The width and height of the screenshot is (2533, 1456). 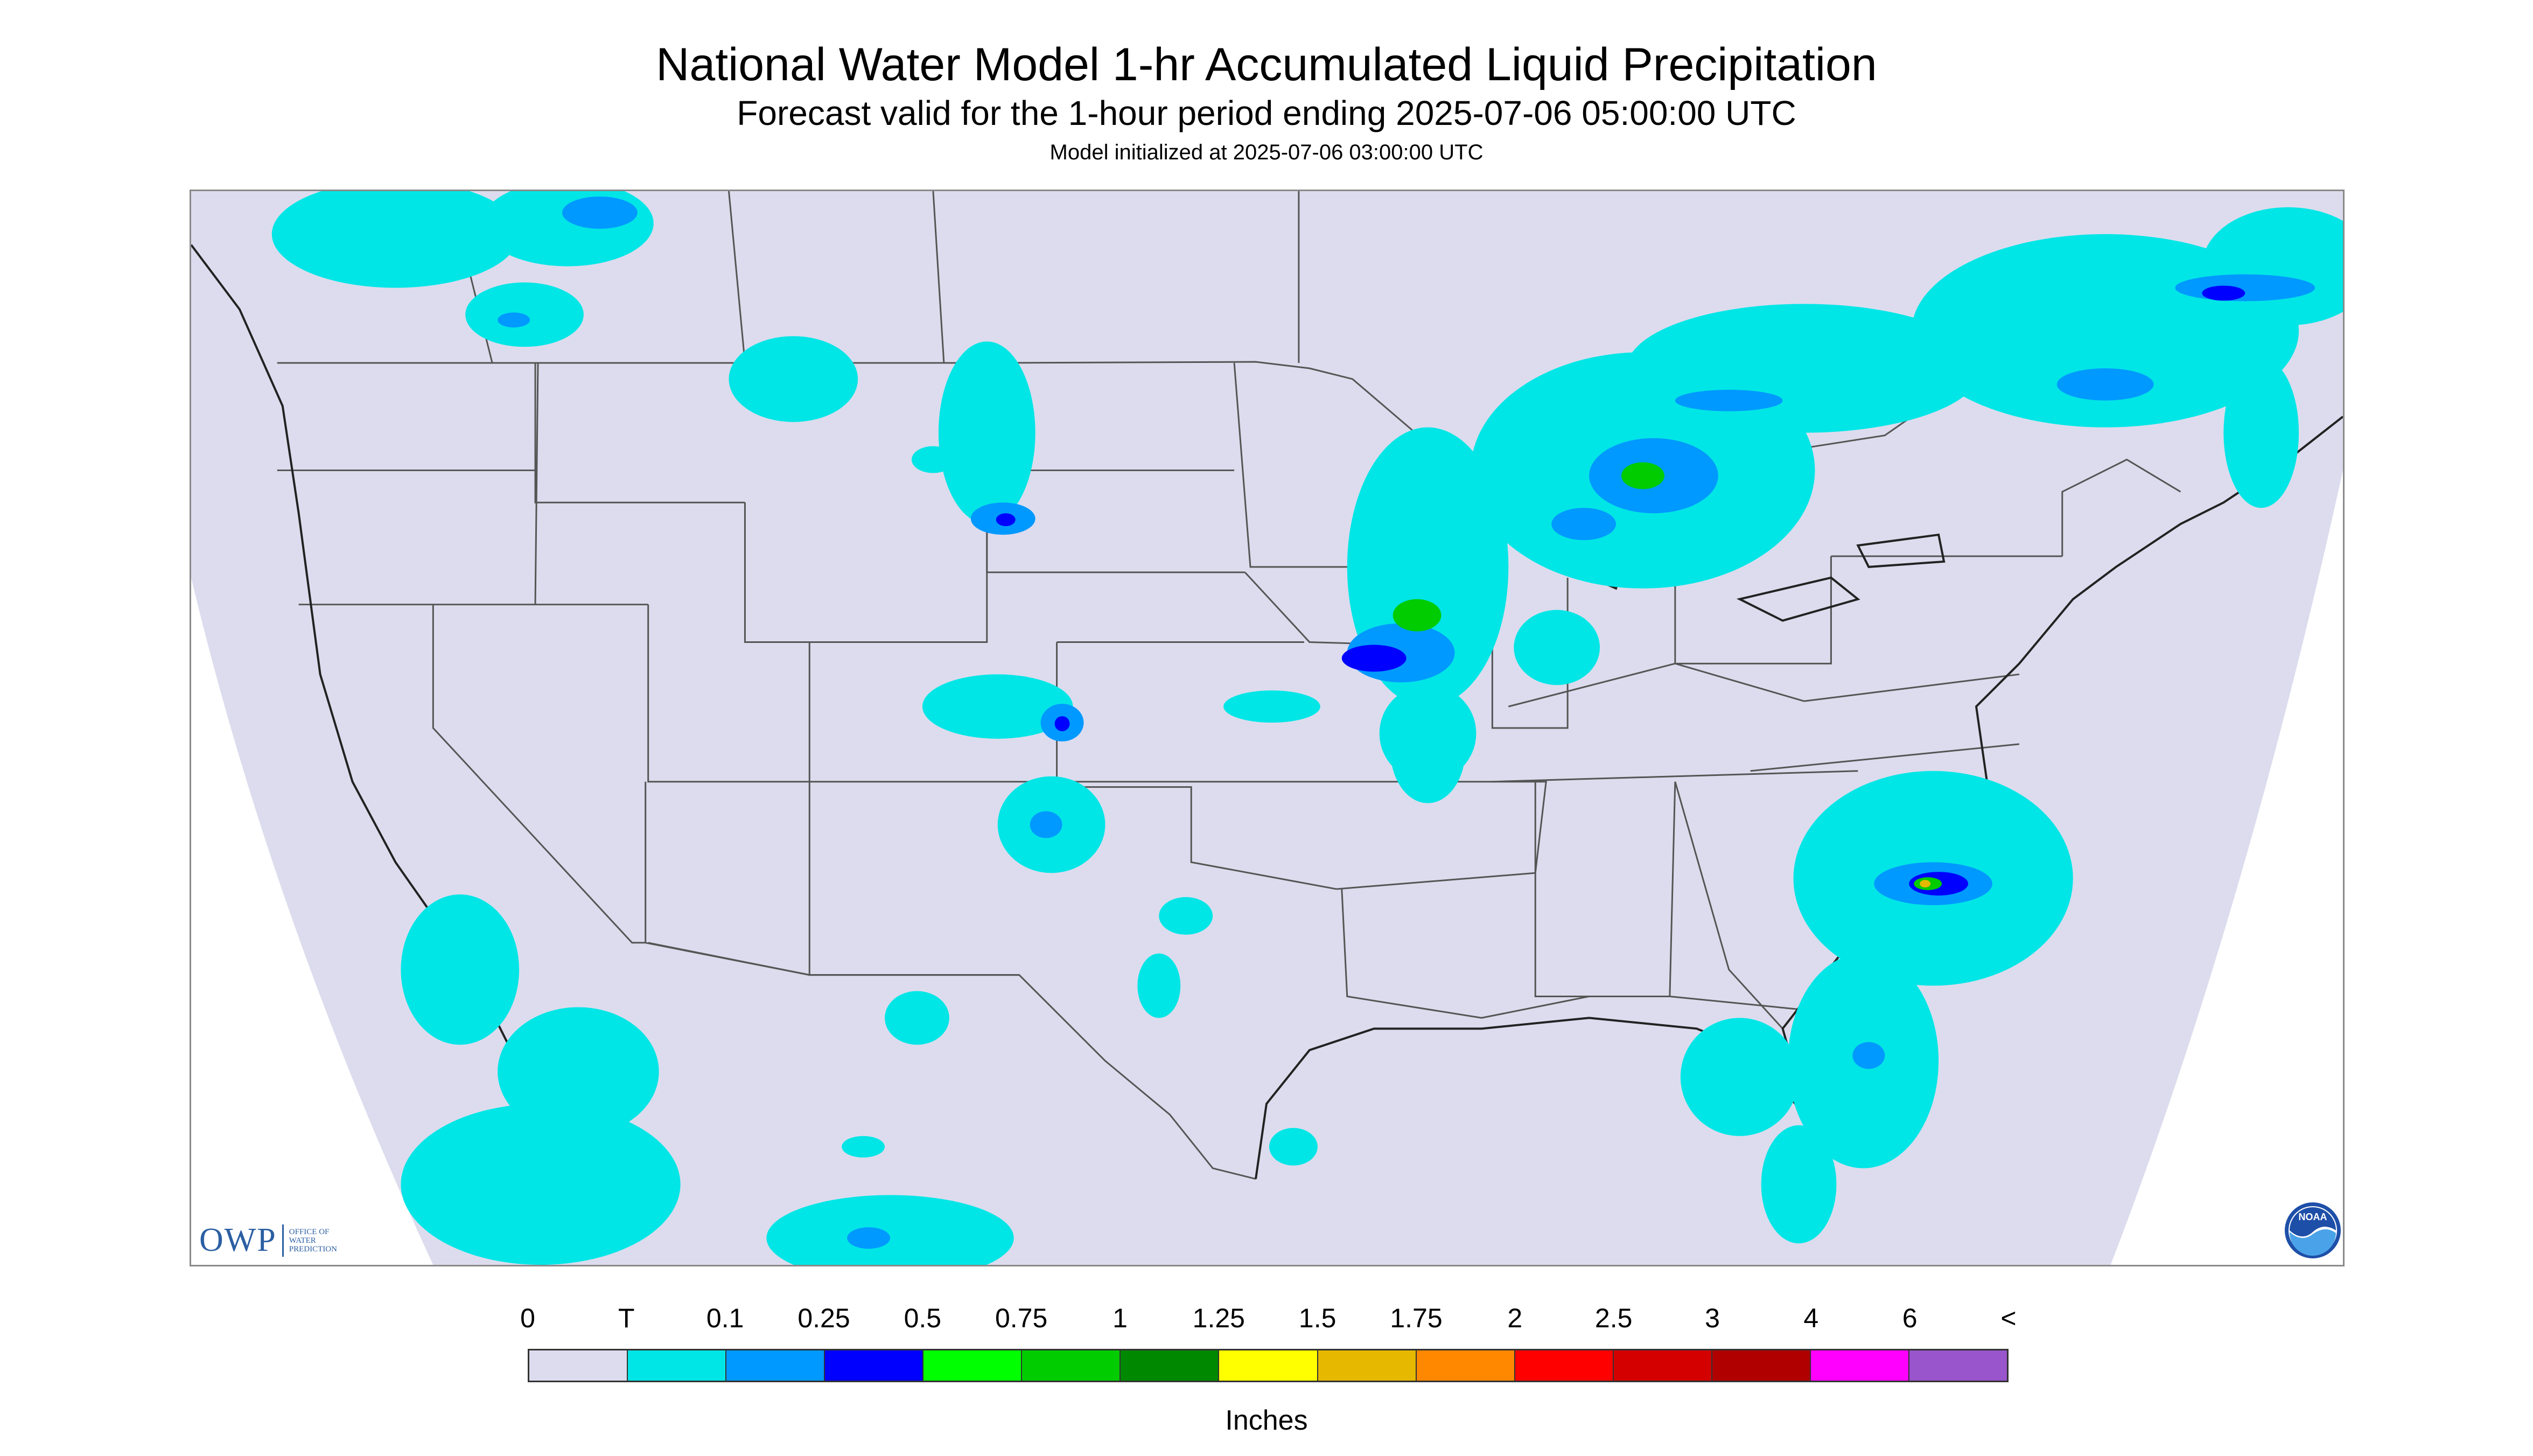 What do you see at coordinates (1022, 1318) in the screenshot?
I see `legend-tick-label: 0.75` at bounding box center [1022, 1318].